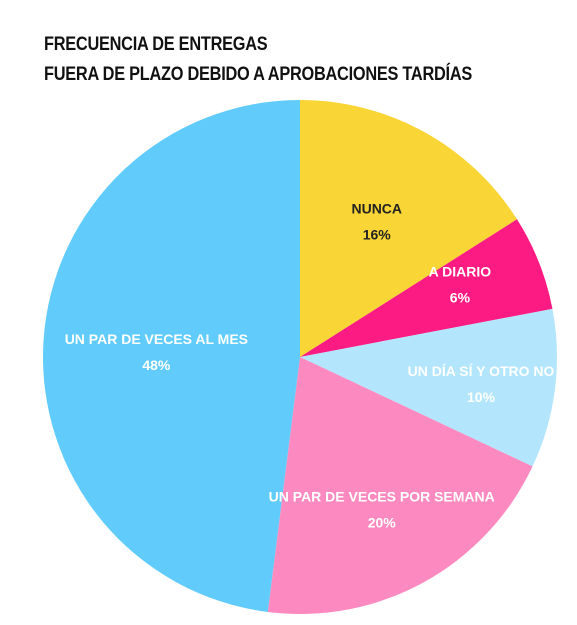 Image resolution: width=577 pixels, height=625 pixels. I want to click on pie-slice-un-dia-si-y-otro-no, so click(428, 387).